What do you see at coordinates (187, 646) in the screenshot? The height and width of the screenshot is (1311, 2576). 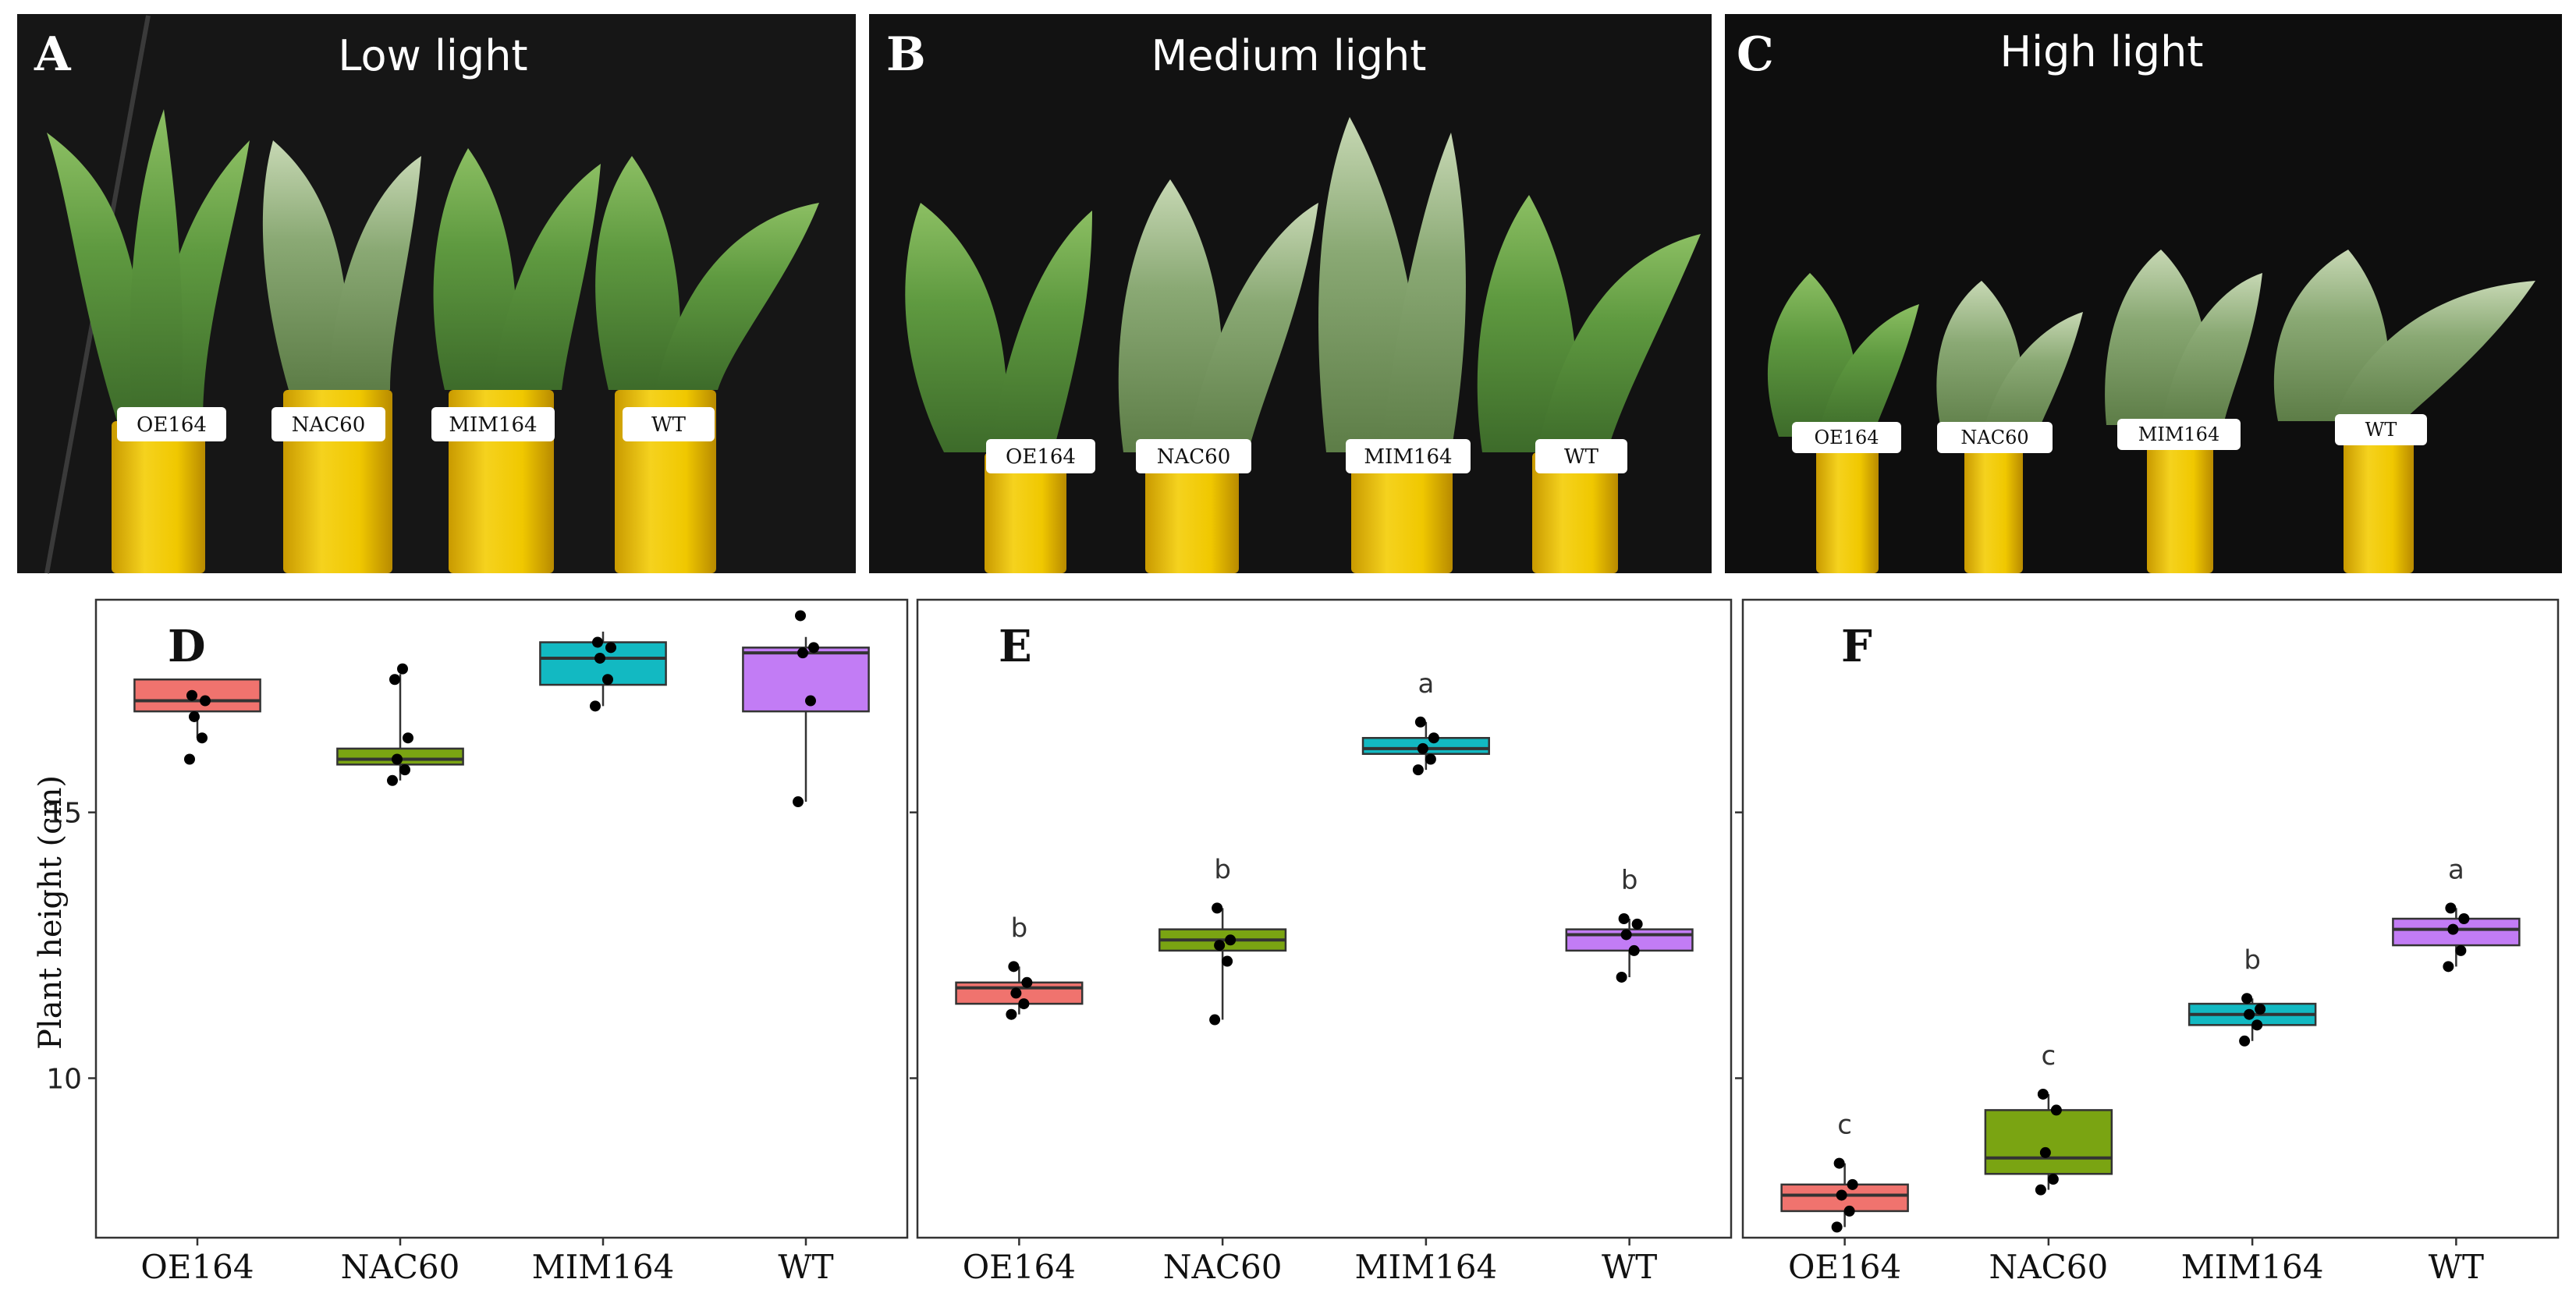 I see `panel-letter: D` at bounding box center [187, 646].